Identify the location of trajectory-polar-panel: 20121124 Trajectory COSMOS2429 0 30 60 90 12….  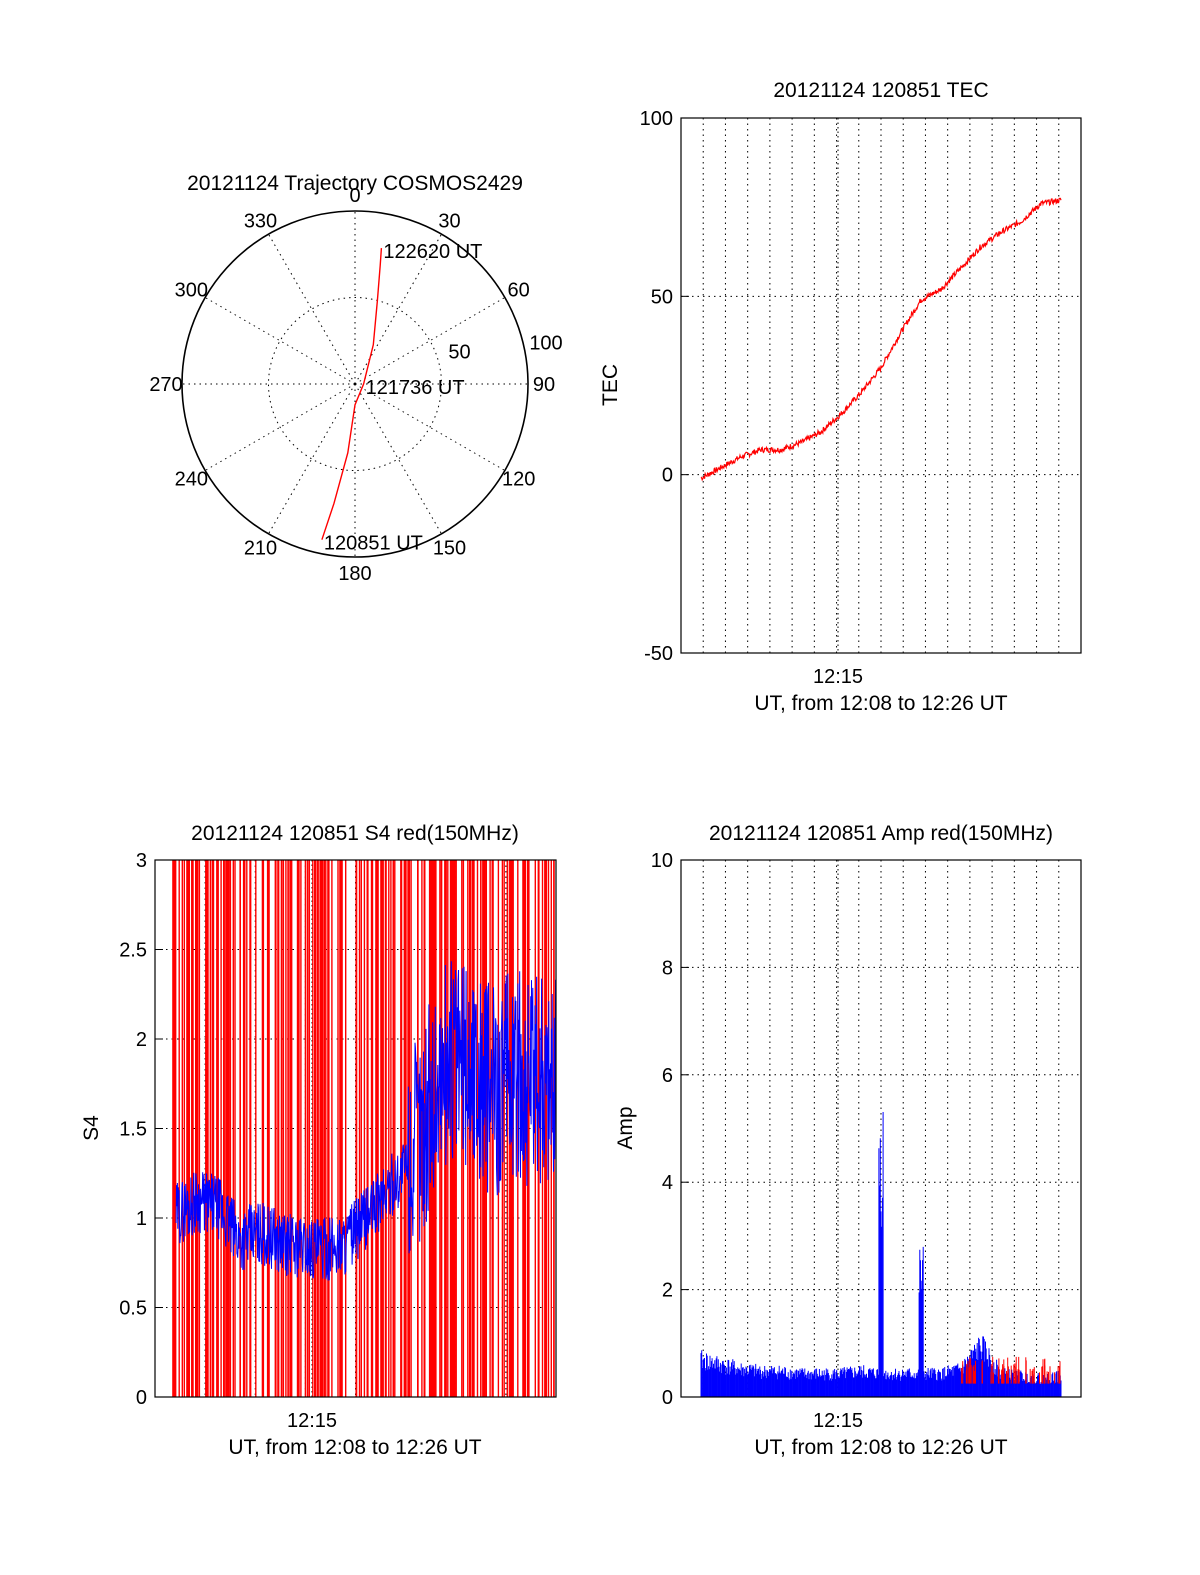
(355, 378).